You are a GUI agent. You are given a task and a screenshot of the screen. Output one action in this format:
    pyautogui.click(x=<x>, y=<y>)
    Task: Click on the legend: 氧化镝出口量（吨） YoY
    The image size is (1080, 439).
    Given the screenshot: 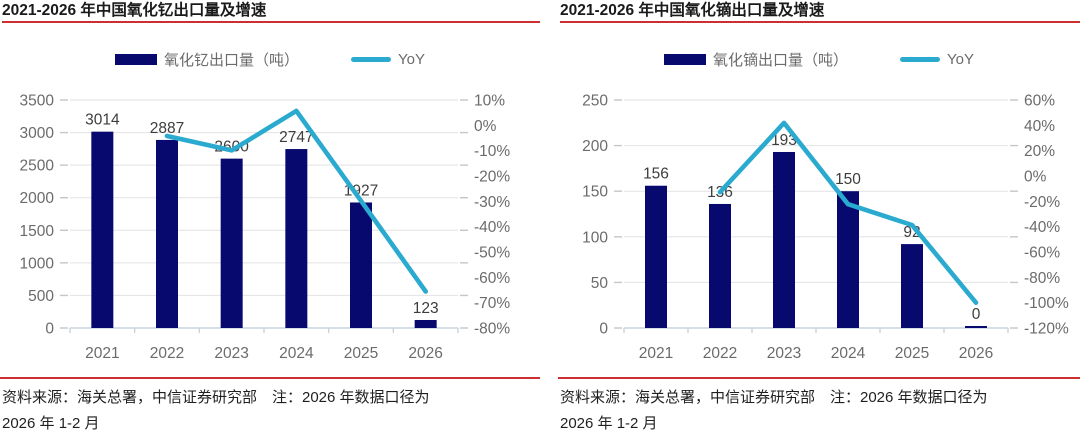 What is the action you would take?
    pyautogui.click(x=819, y=59)
    